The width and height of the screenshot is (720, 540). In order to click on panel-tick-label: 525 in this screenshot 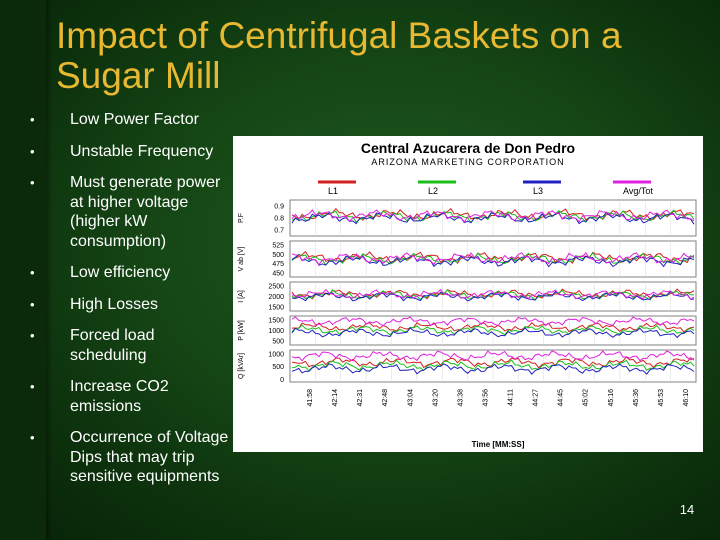, I will do `click(278, 245)`.